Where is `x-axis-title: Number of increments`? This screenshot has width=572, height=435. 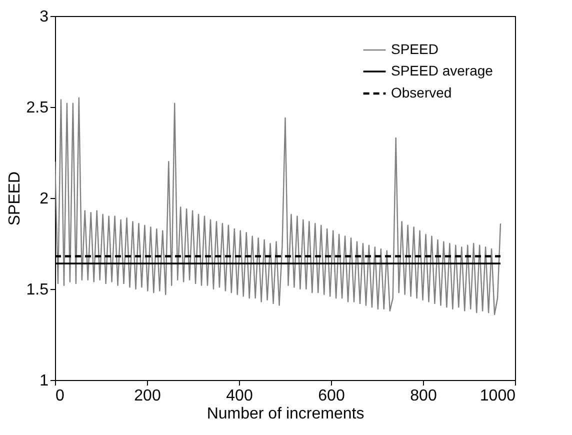
x-axis-title: Number of increments is located at coordinates (285, 414).